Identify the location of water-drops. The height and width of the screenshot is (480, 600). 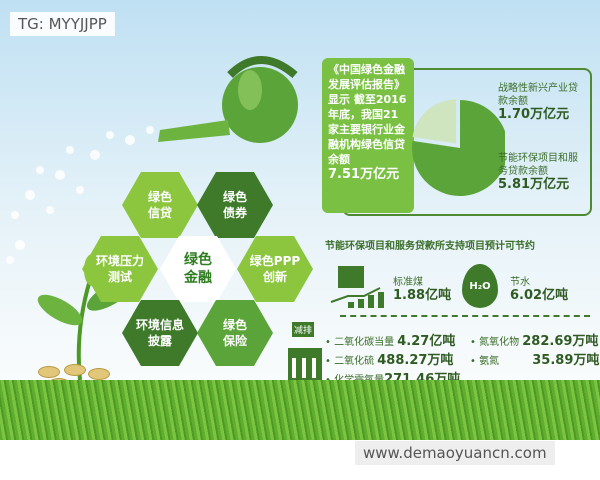
(80, 195).